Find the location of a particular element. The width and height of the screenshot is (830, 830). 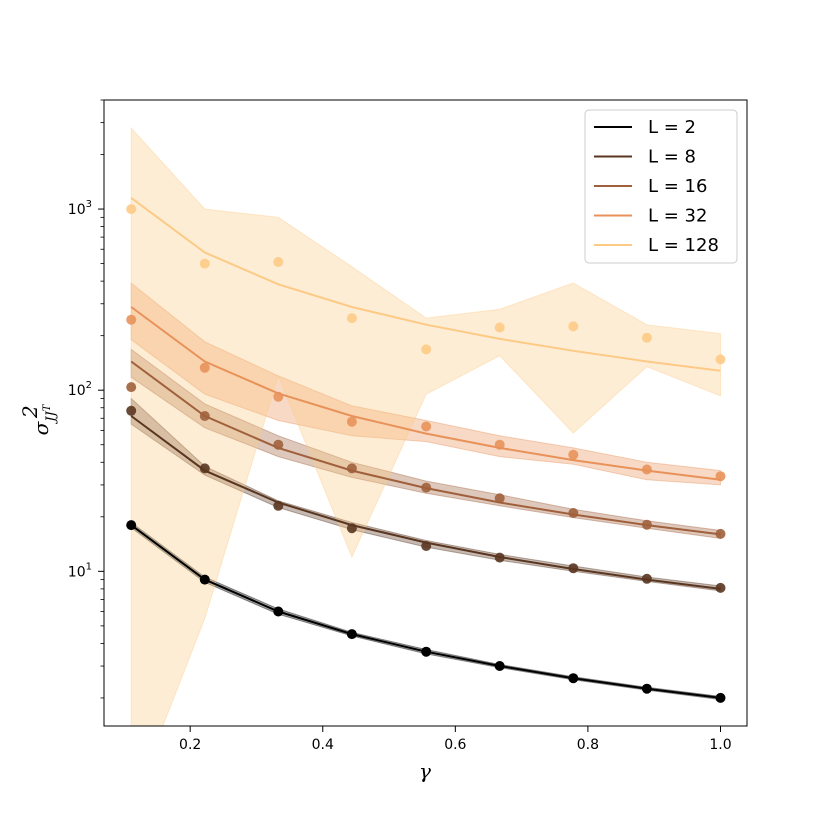

x-tick-label: 0.2 is located at coordinates (190, 745).